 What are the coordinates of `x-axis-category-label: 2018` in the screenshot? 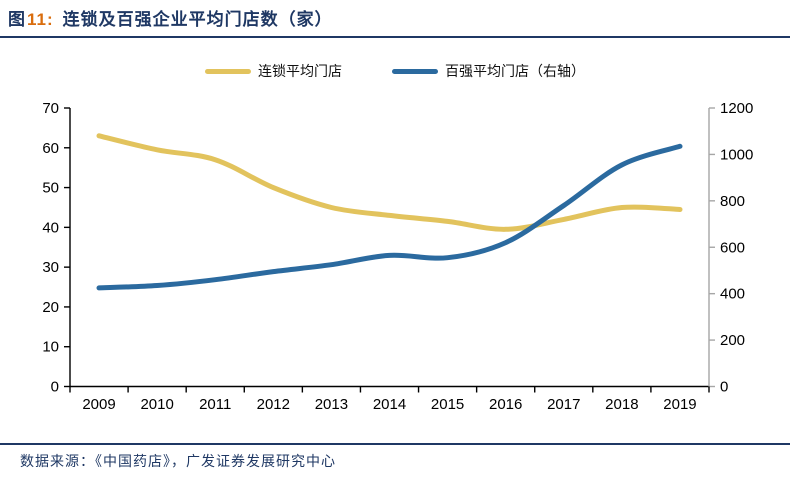 It's located at (621, 404).